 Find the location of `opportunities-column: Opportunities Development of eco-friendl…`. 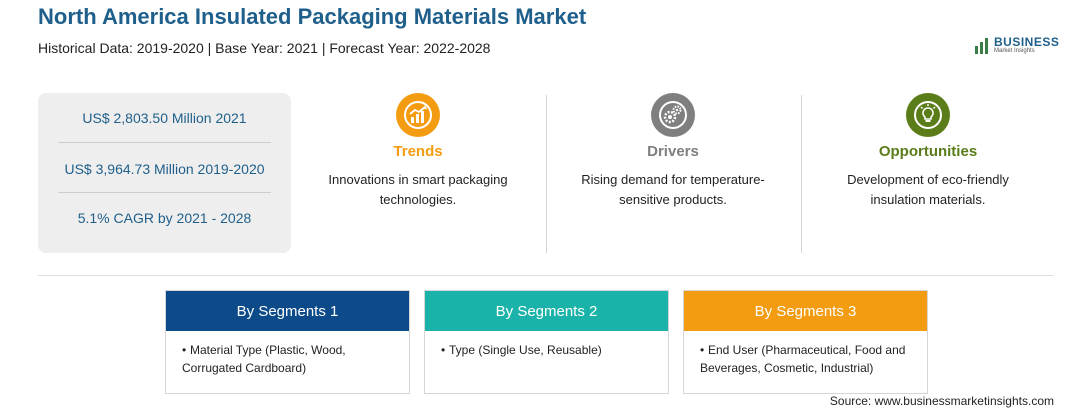

opportunities-column: Opportunities Development of eco-friendl… is located at coordinates (928, 151).